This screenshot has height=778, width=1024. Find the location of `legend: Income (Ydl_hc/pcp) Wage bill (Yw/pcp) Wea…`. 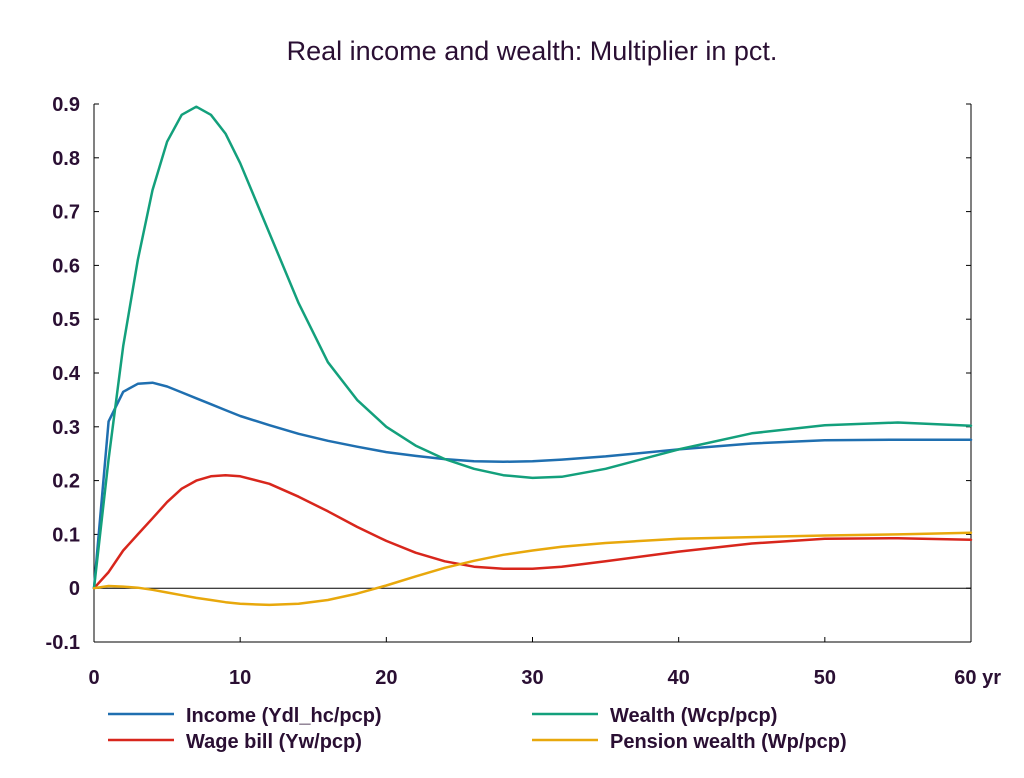

legend: Income (Ydl_hc/pcp) Wage bill (Yw/pcp) Wea… is located at coordinates (477, 729).